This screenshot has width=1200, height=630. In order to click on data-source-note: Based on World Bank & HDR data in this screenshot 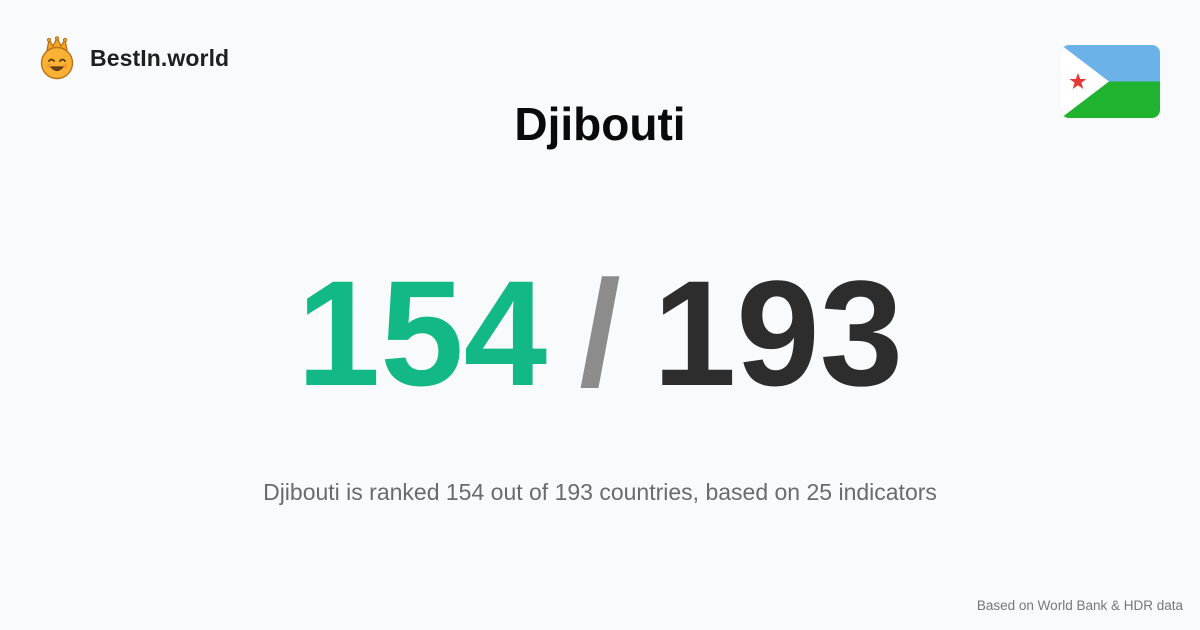, I will do `click(1079, 605)`.